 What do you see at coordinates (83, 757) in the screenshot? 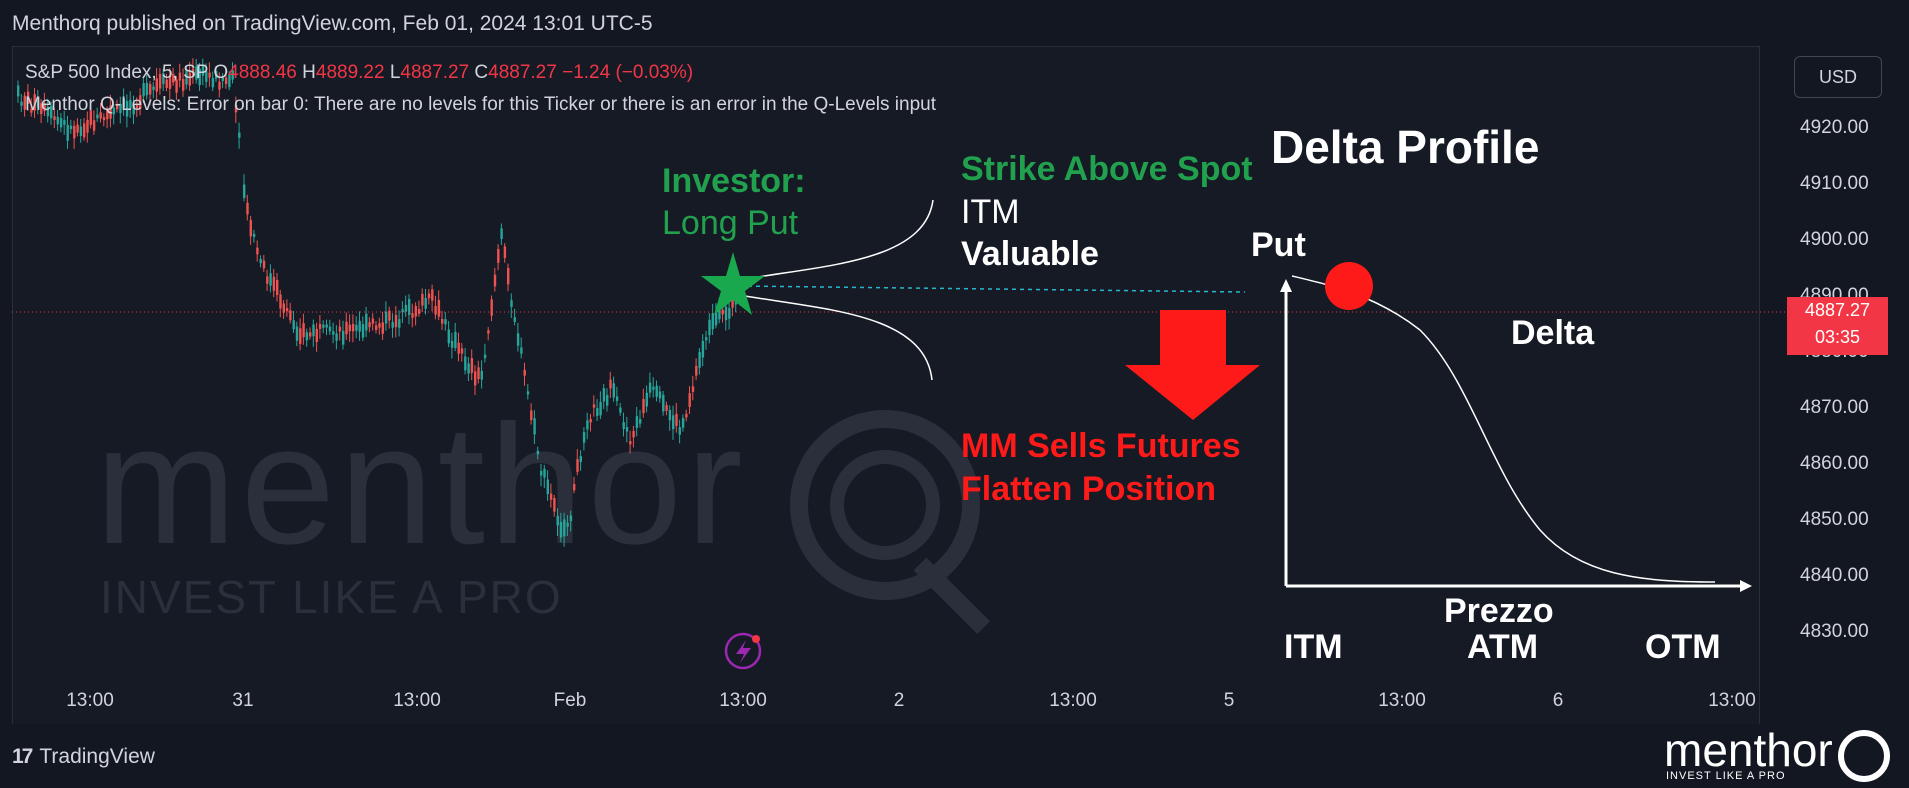
I see `tradingview-logo: 17 TradingView` at bounding box center [83, 757].